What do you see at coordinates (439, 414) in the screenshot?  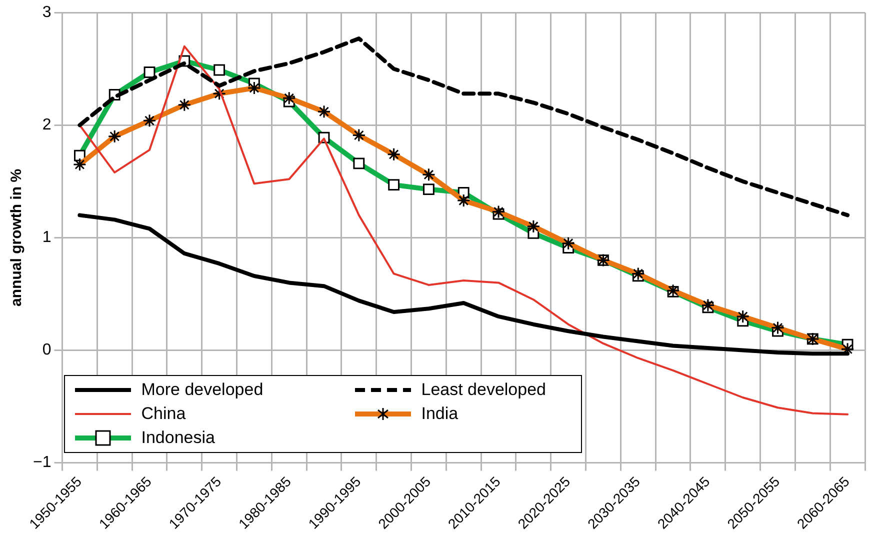 I see `legend-label: India` at bounding box center [439, 414].